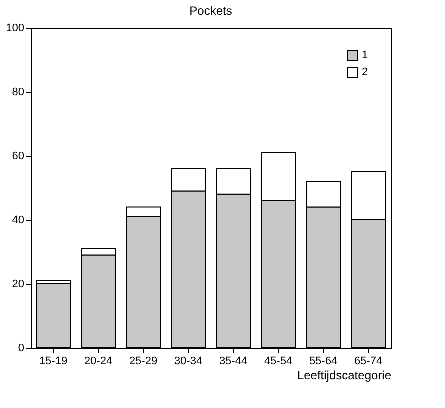 This screenshot has height=408, width=445. I want to click on x-tick-label: 20-24, so click(98, 362).